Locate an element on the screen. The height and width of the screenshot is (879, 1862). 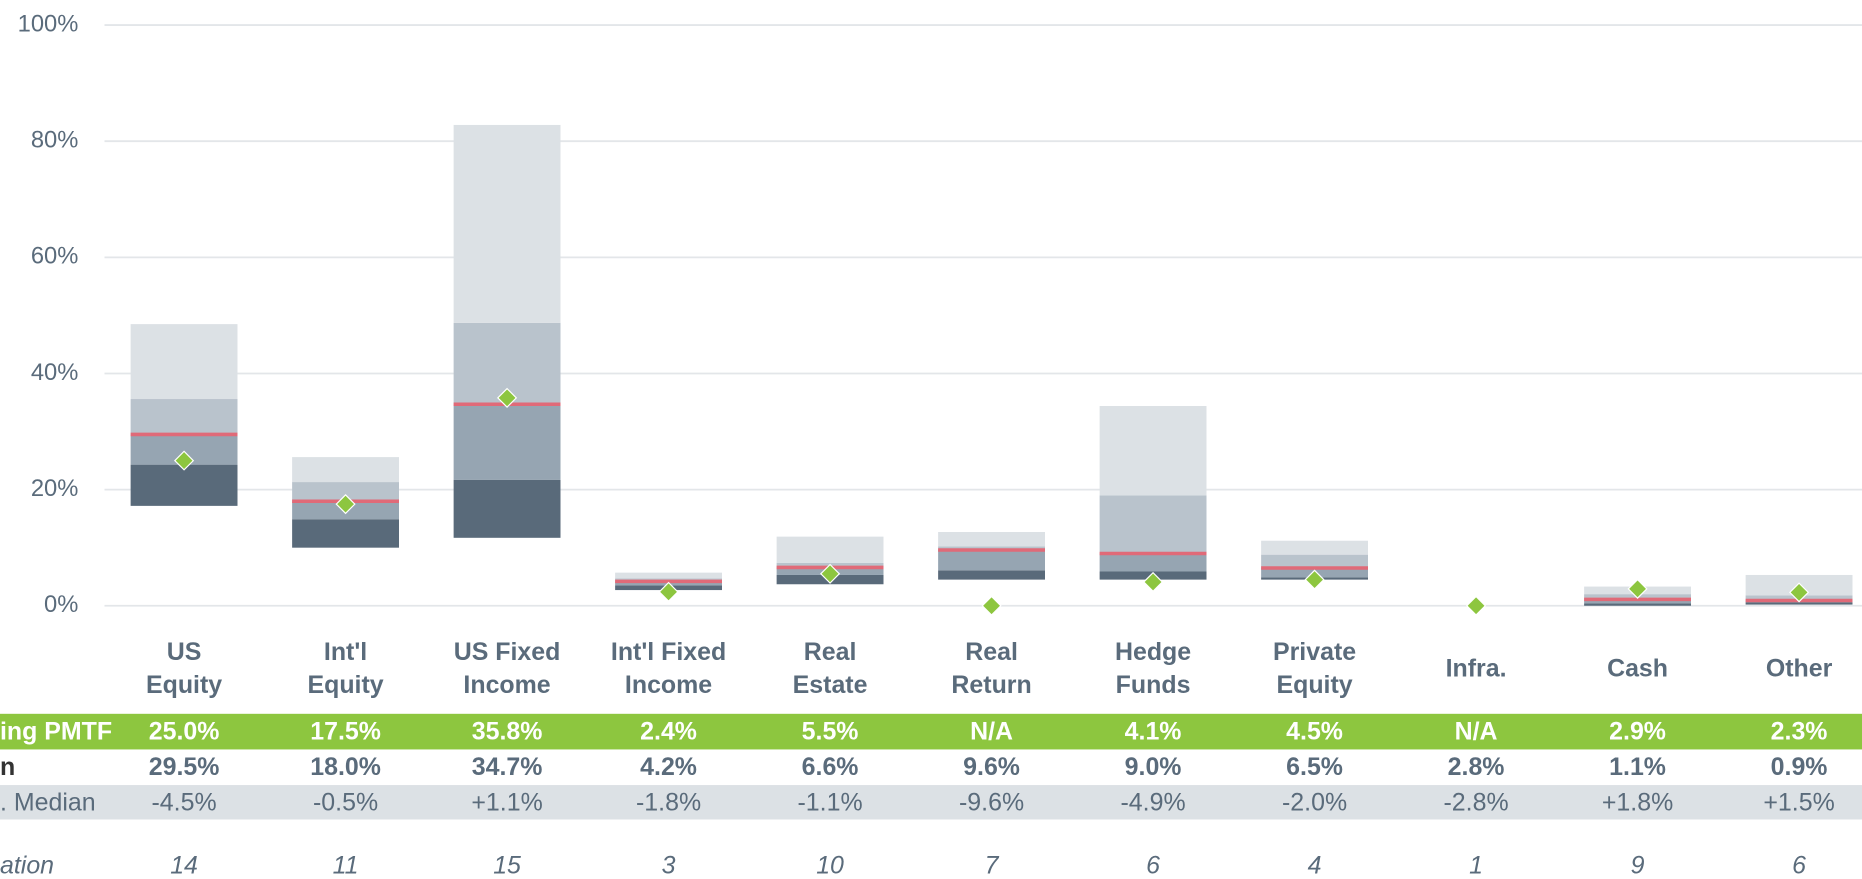
count-cell: 15 is located at coordinates (507, 865).